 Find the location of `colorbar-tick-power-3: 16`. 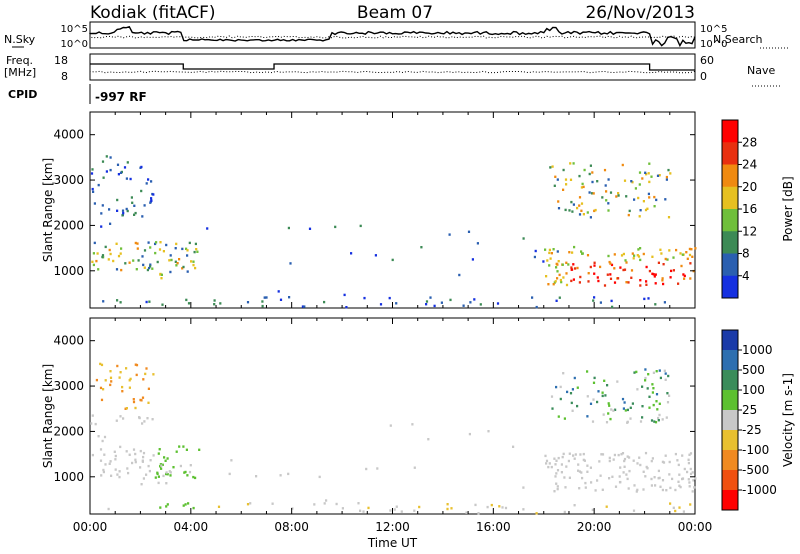

colorbar-tick-power-3: 16 is located at coordinates (749, 209).